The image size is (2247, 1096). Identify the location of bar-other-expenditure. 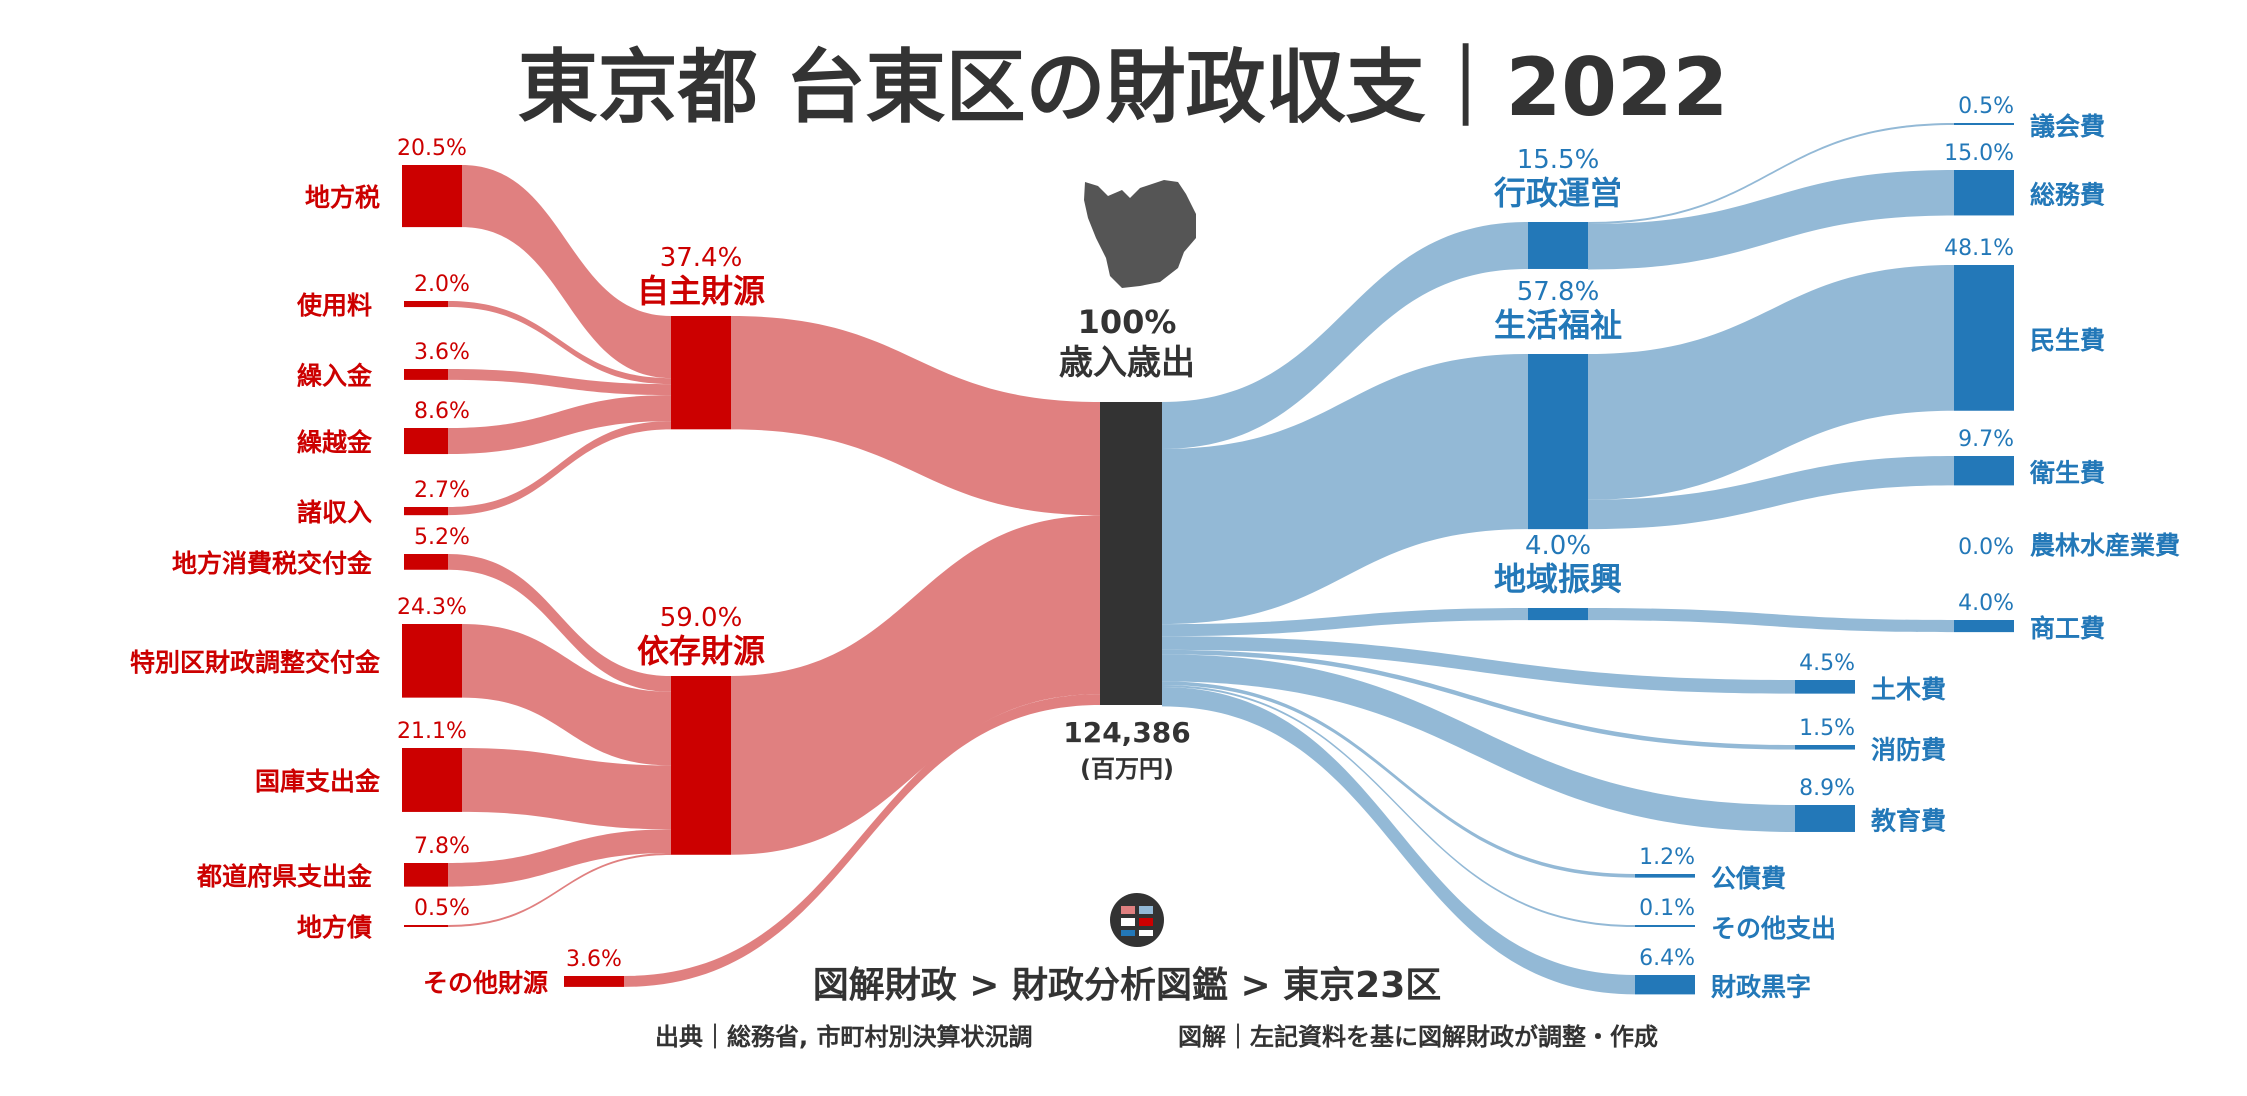
(1665, 926).